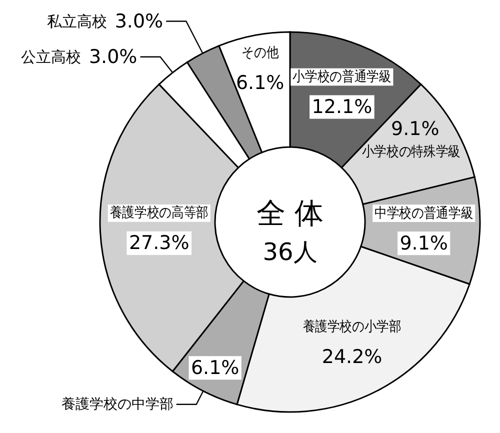 The height and width of the screenshot is (433, 500). Describe the element at coordinates (260, 83) in the screenshot. I see `data-label: 6.1%` at that location.